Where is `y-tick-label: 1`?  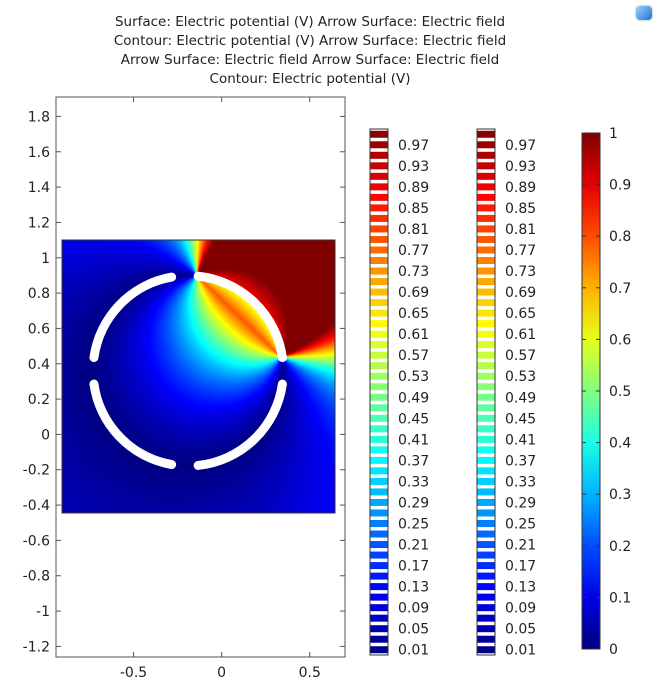 y-tick-label: 1 is located at coordinates (45, 259).